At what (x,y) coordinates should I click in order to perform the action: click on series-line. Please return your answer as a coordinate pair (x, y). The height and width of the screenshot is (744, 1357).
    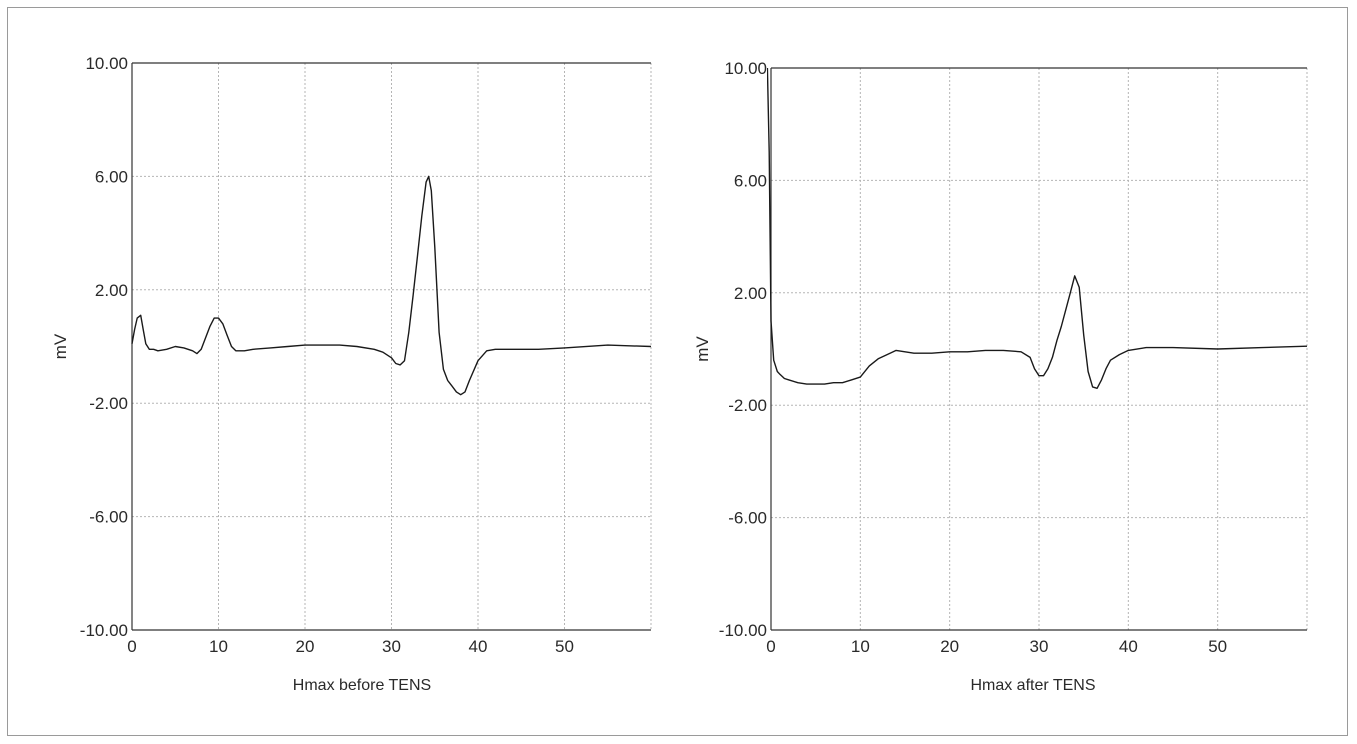
    Looking at the image, I should click on (391, 285).